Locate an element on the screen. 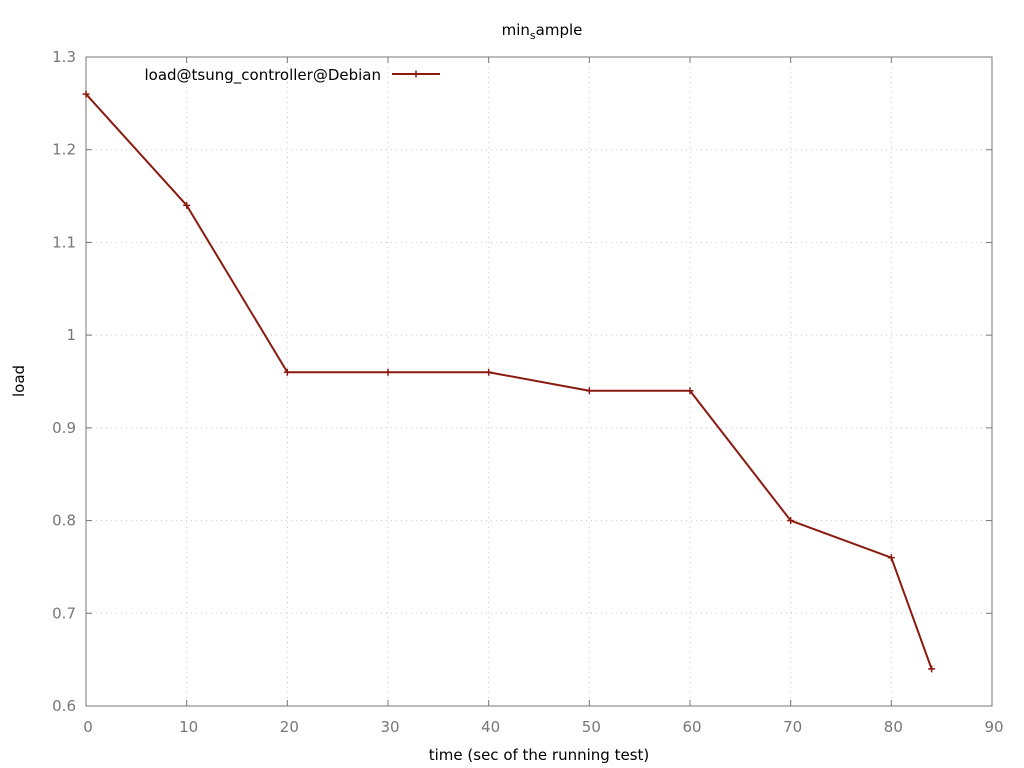 The width and height of the screenshot is (1024, 768). y-tick-label: 0.8 is located at coordinates (64, 521).